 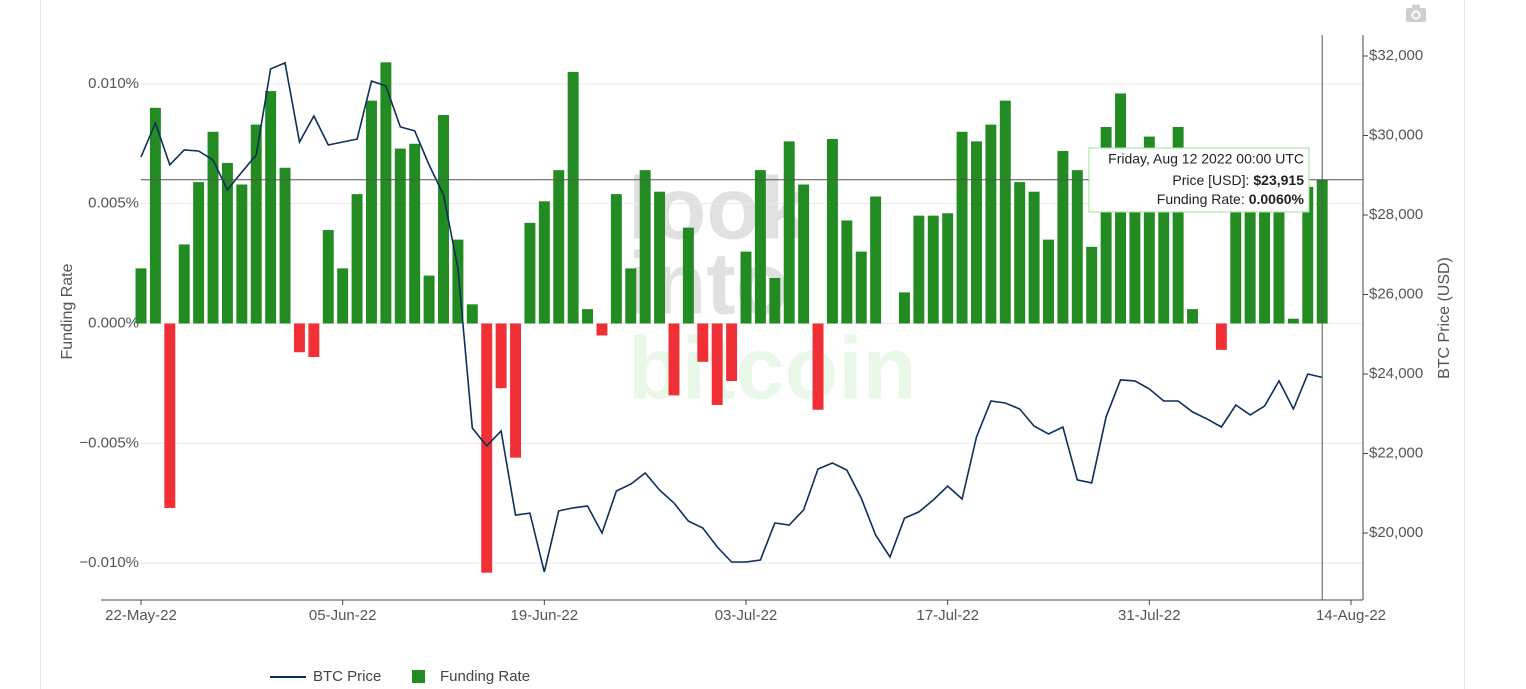 I want to click on camera-icon, so click(x=1416, y=13).